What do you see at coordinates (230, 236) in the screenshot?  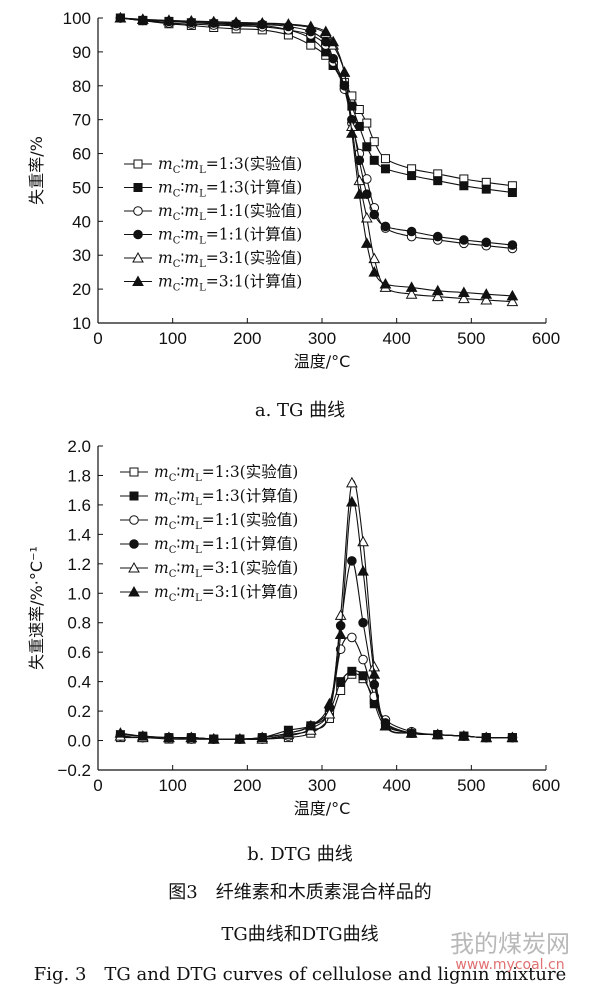 I see `legend-label-chart0-3: mC∶mL=1:1(计算值)` at bounding box center [230, 236].